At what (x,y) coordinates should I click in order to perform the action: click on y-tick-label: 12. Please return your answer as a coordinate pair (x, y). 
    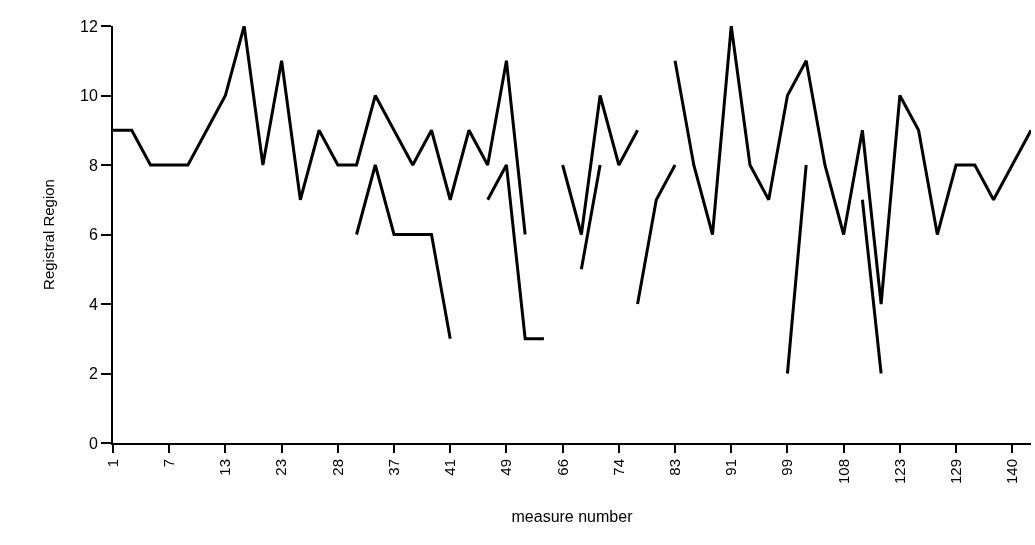
    Looking at the image, I should click on (89, 26).